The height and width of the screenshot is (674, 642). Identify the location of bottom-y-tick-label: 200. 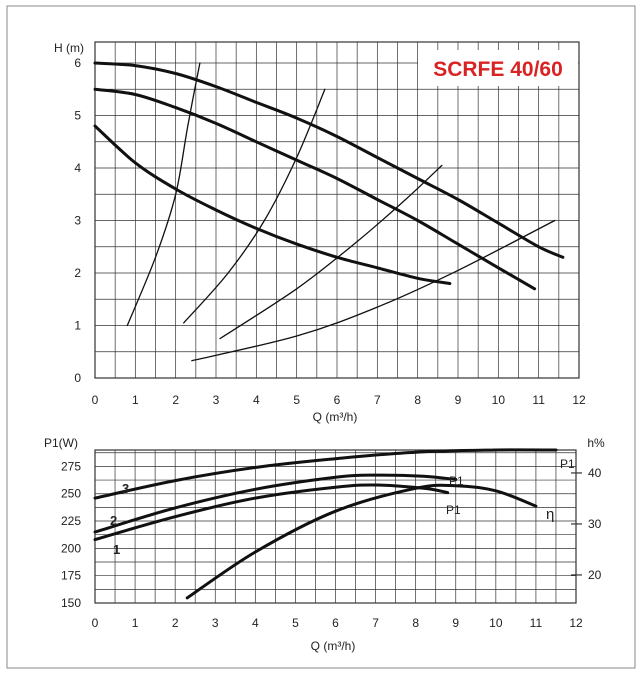
(71, 548).